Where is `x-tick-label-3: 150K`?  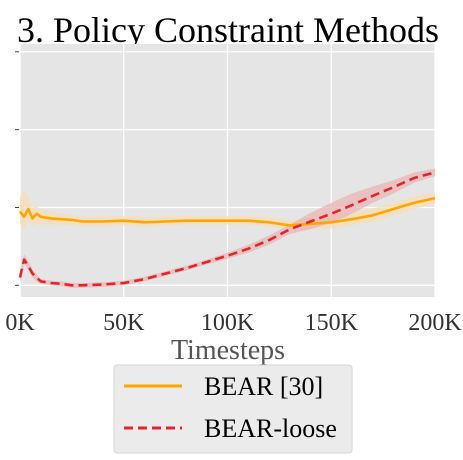 x-tick-label-3: 150K is located at coordinates (332, 323).